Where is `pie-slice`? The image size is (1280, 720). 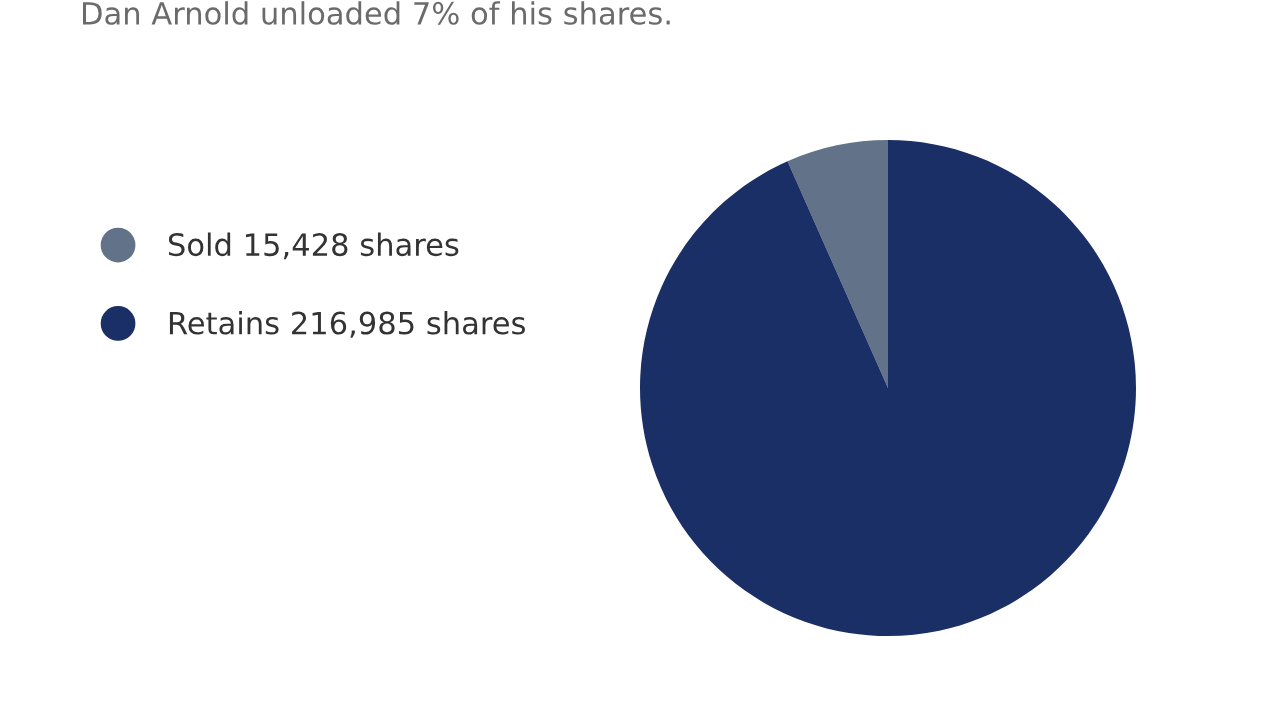
pie-slice is located at coordinates (837, 264).